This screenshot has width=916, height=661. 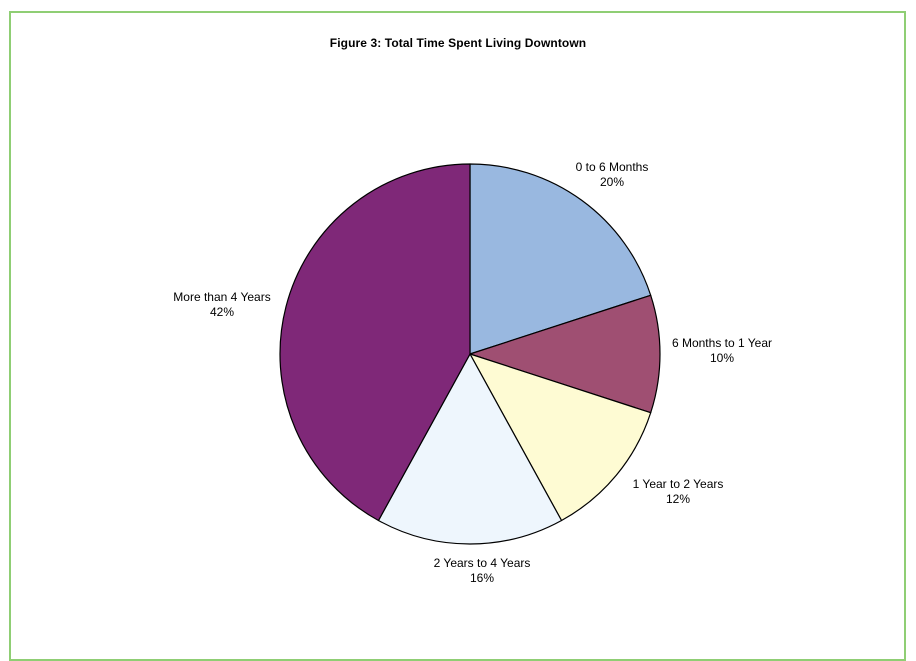 I want to click on slice-label-6-months-to-1-year: 6 Months to 1 Year, so click(x=722, y=343).